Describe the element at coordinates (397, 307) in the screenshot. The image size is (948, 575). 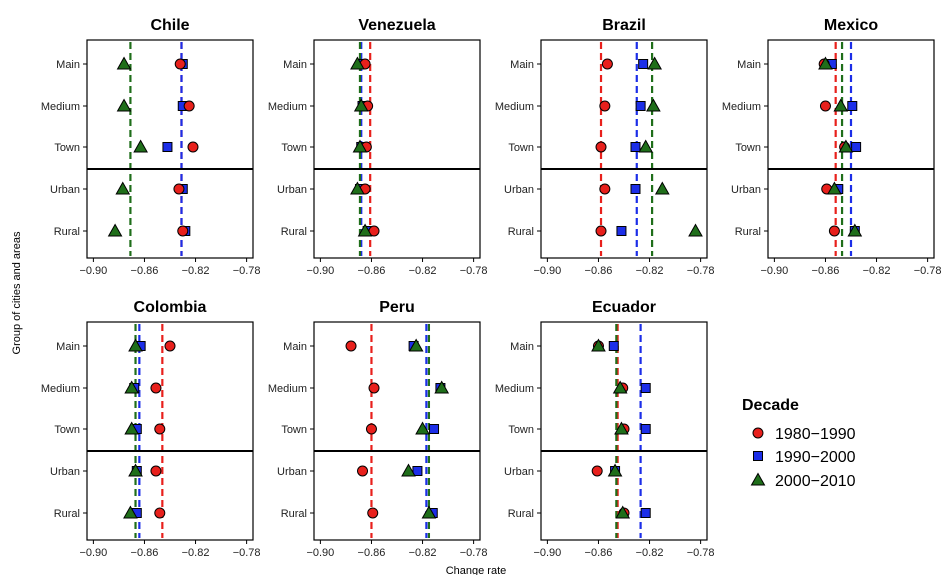
I see `panel-title: Peru` at that location.